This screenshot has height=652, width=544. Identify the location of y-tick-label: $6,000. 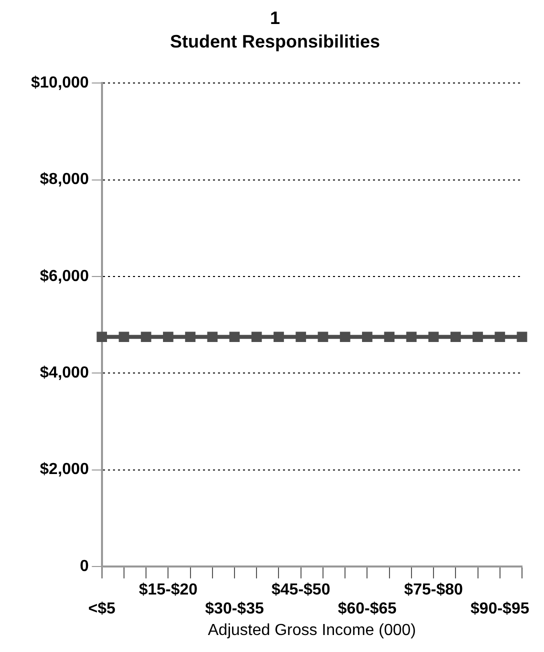
(64, 276).